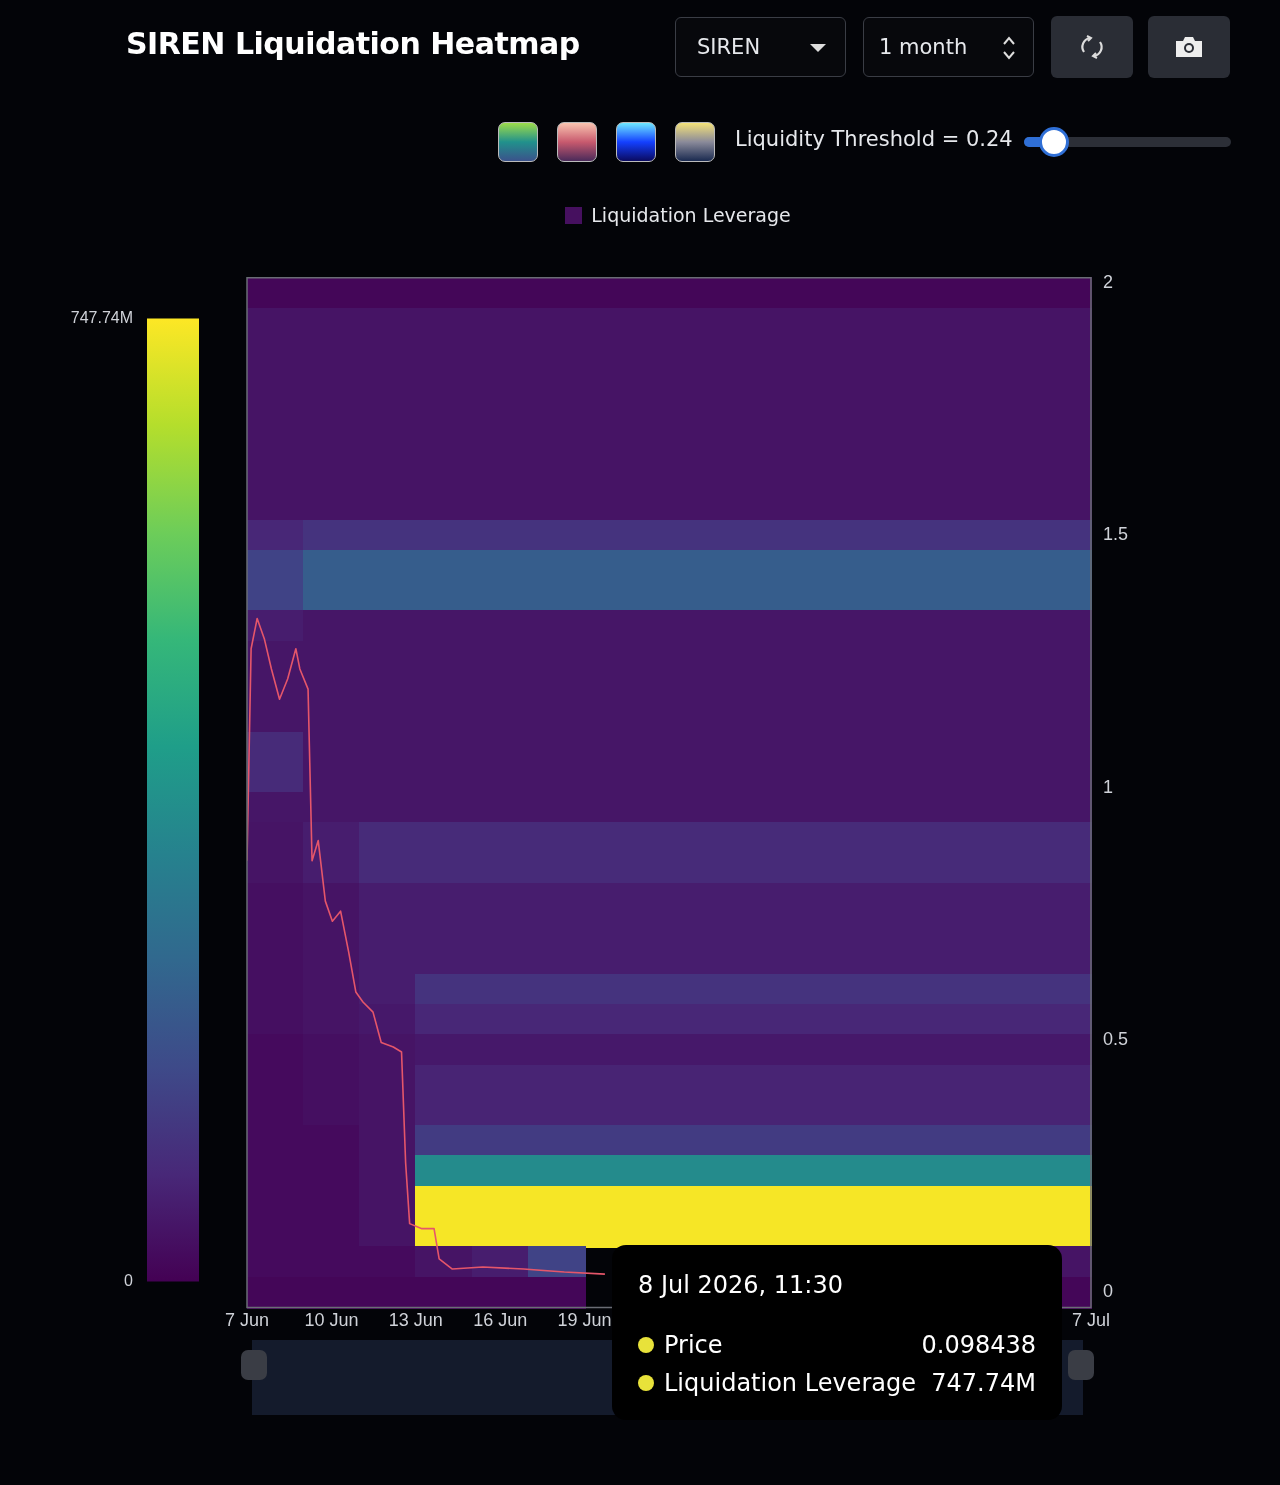  I want to click on y-tick-label: 2, so click(1107, 281).